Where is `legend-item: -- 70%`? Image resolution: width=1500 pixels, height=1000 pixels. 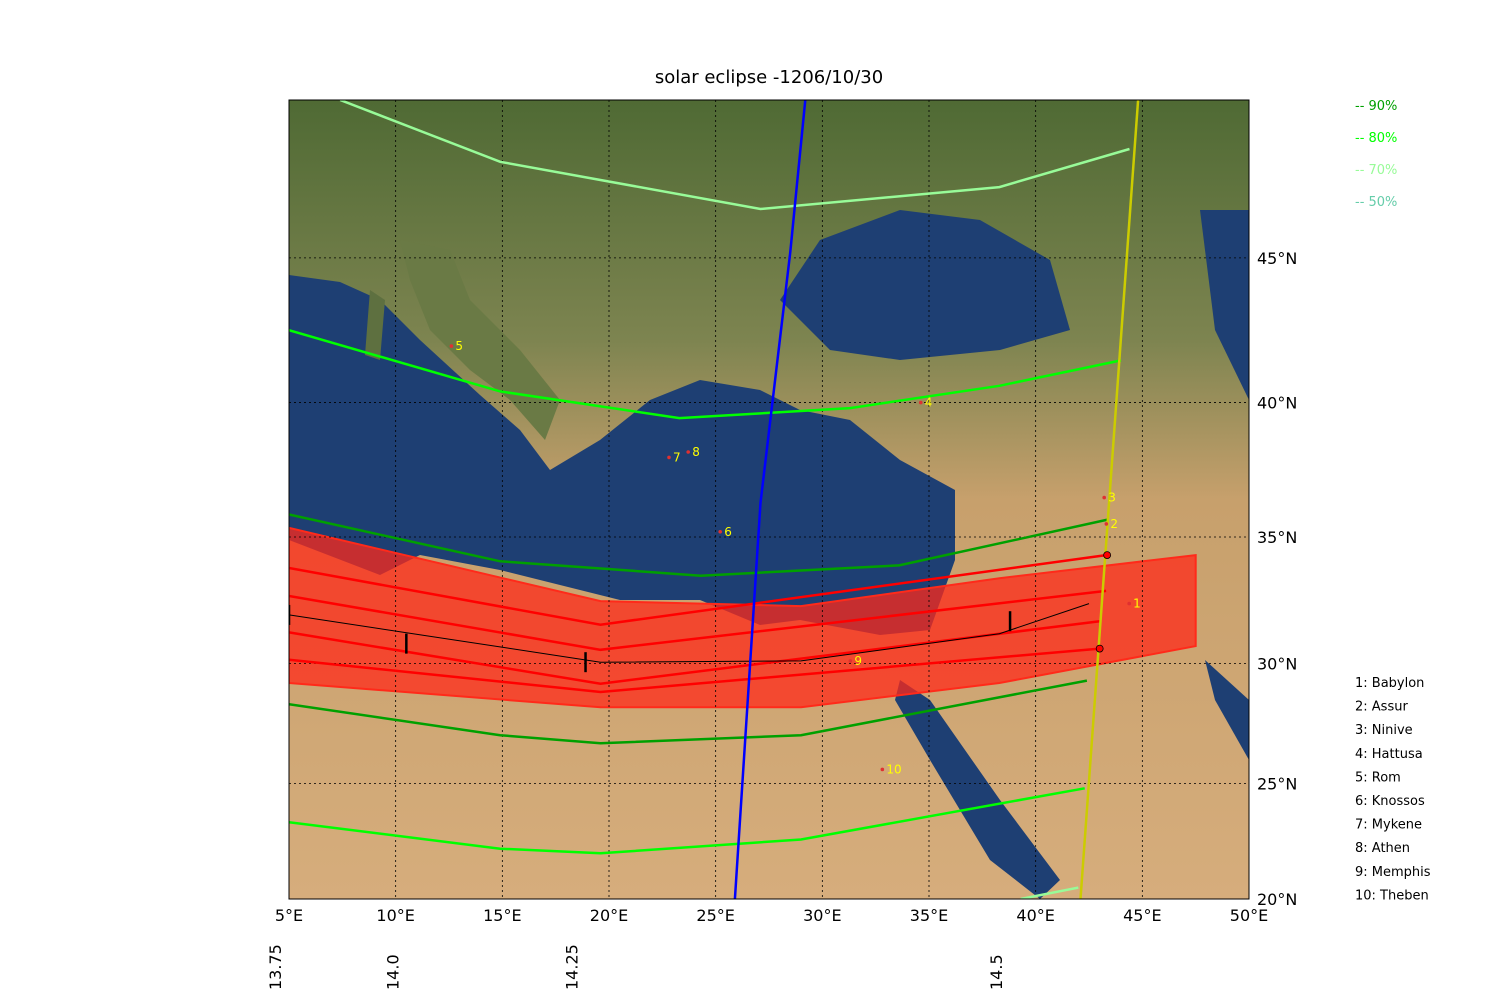
legend-item: -- 70% is located at coordinates (1376, 170).